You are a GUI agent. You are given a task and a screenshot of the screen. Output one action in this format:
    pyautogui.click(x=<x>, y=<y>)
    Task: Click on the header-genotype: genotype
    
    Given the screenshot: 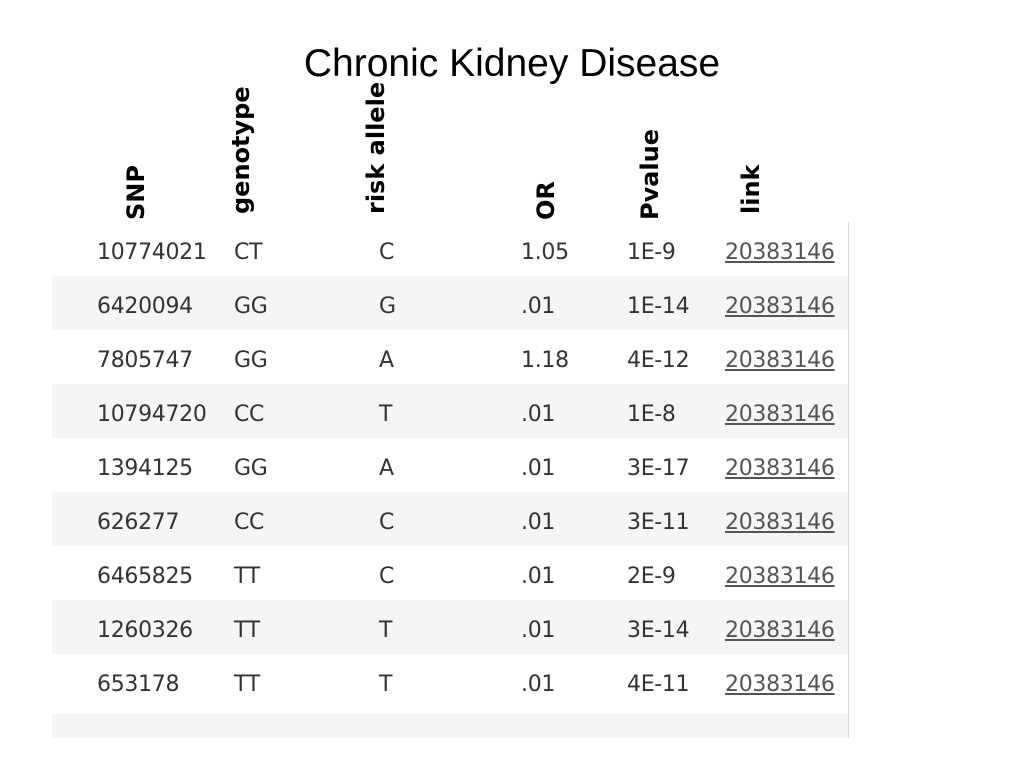 What is the action you would take?
    pyautogui.click(x=241, y=150)
    